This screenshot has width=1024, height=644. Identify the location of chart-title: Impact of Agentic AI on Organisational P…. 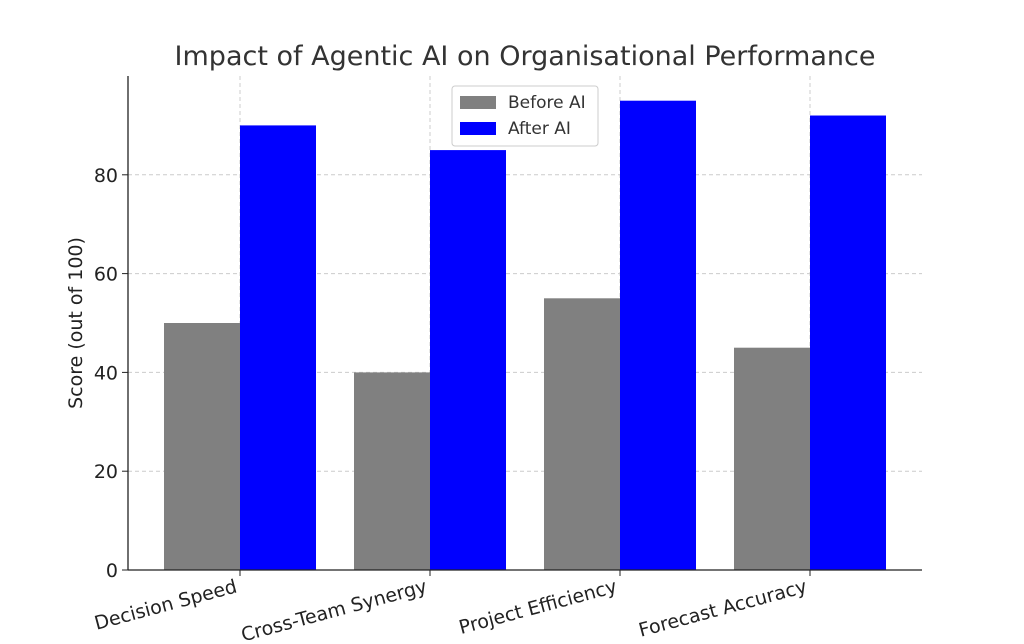
(525, 56).